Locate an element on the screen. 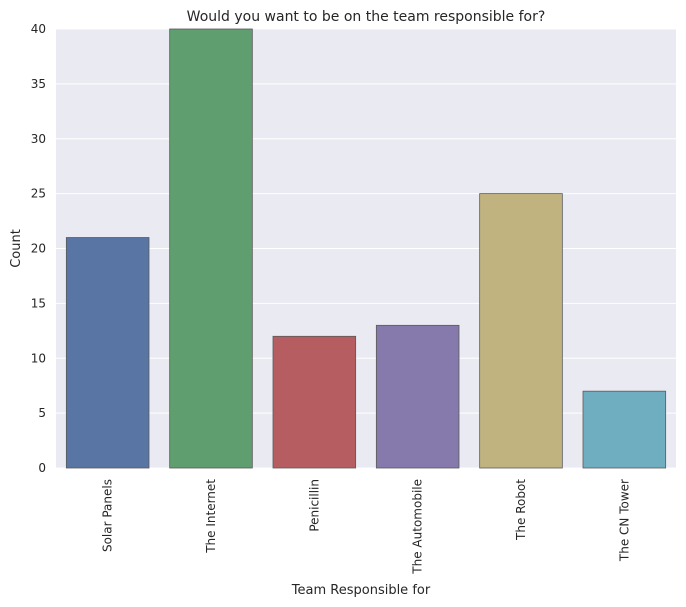 The width and height of the screenshot is (686, 607). y-tick-label: 40 is located at coordinates (38, 29).